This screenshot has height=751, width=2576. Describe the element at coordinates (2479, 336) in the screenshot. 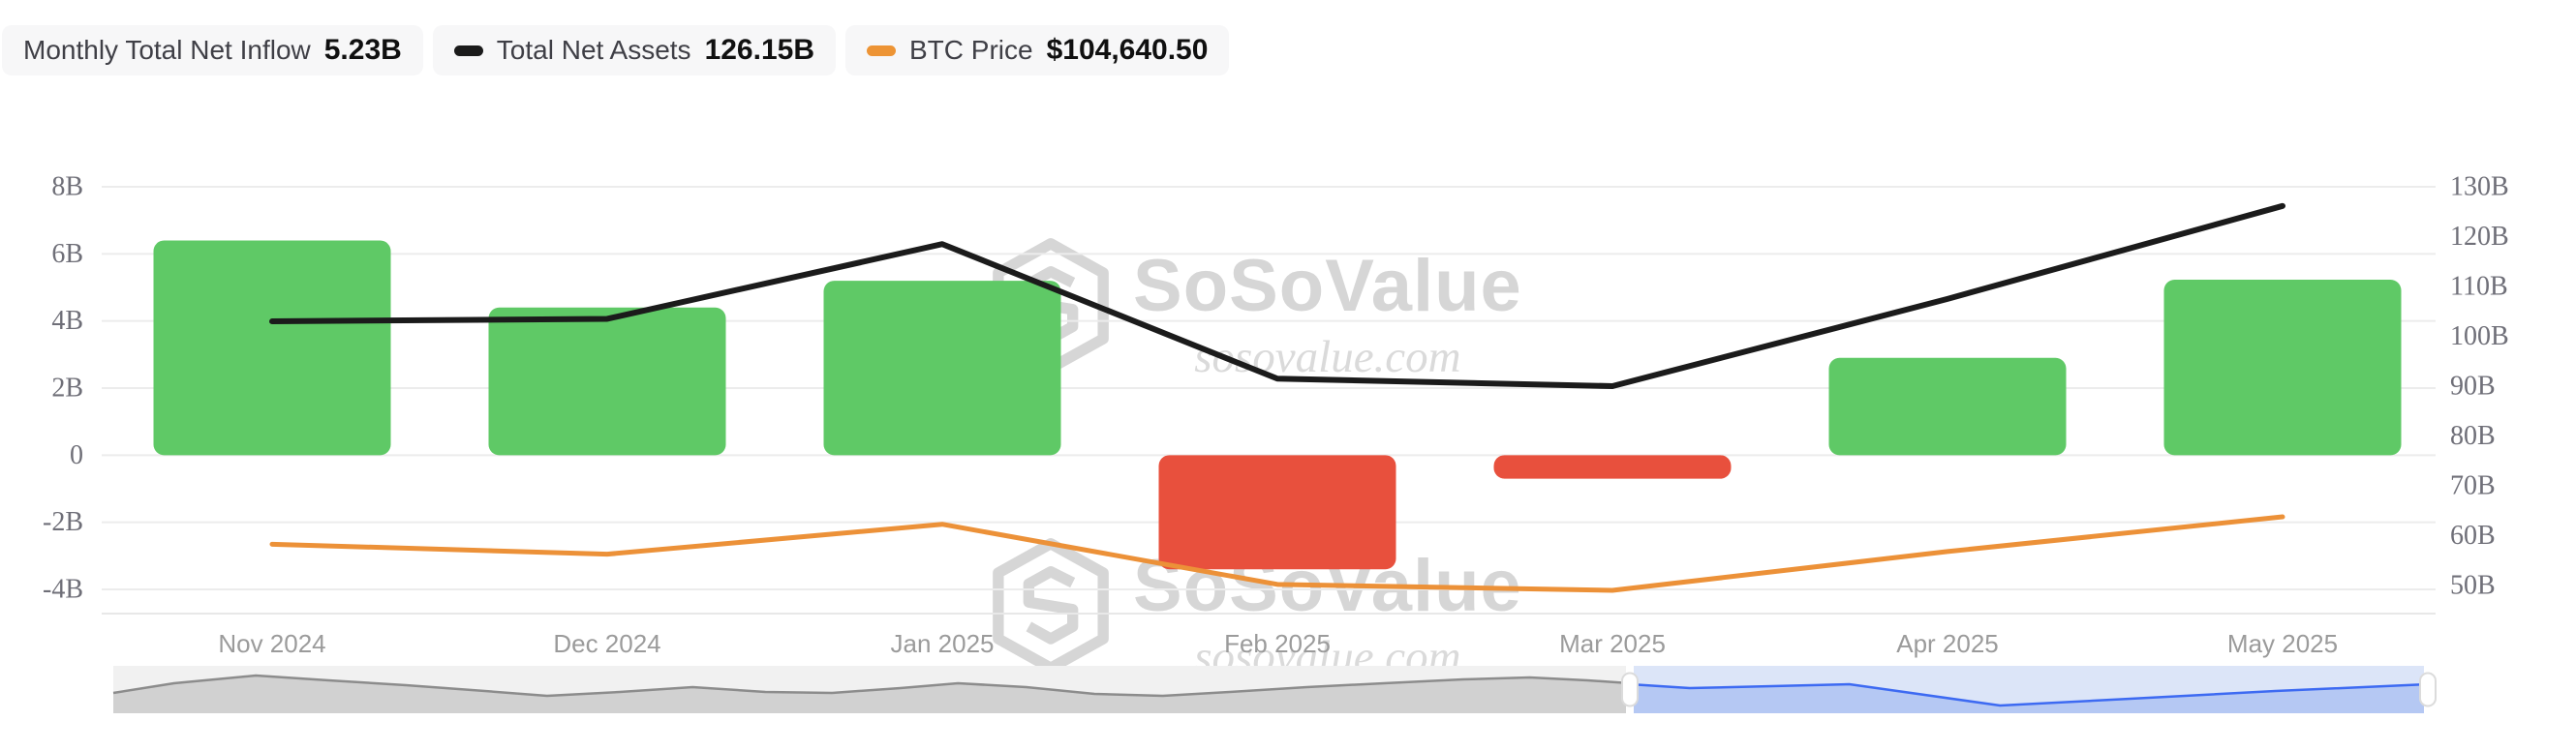

I see `right-axis-tick: 100B` at that location.